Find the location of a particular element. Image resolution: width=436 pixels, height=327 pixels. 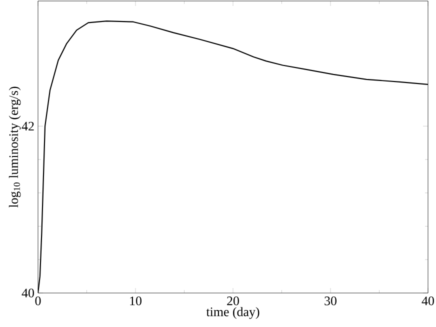

x-tick-label: 40 is located at coordinates (428, 301).